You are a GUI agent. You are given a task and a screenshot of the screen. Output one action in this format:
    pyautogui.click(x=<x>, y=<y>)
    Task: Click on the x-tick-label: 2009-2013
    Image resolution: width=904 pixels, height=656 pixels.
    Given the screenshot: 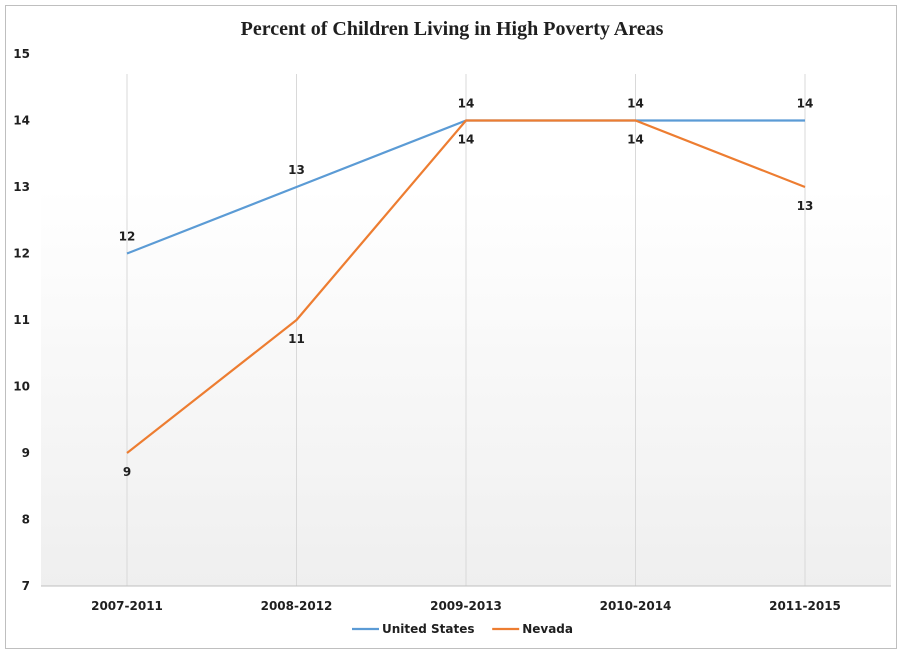 What is the action you would take?
    pyautogui.click(x=466, y=606)
    